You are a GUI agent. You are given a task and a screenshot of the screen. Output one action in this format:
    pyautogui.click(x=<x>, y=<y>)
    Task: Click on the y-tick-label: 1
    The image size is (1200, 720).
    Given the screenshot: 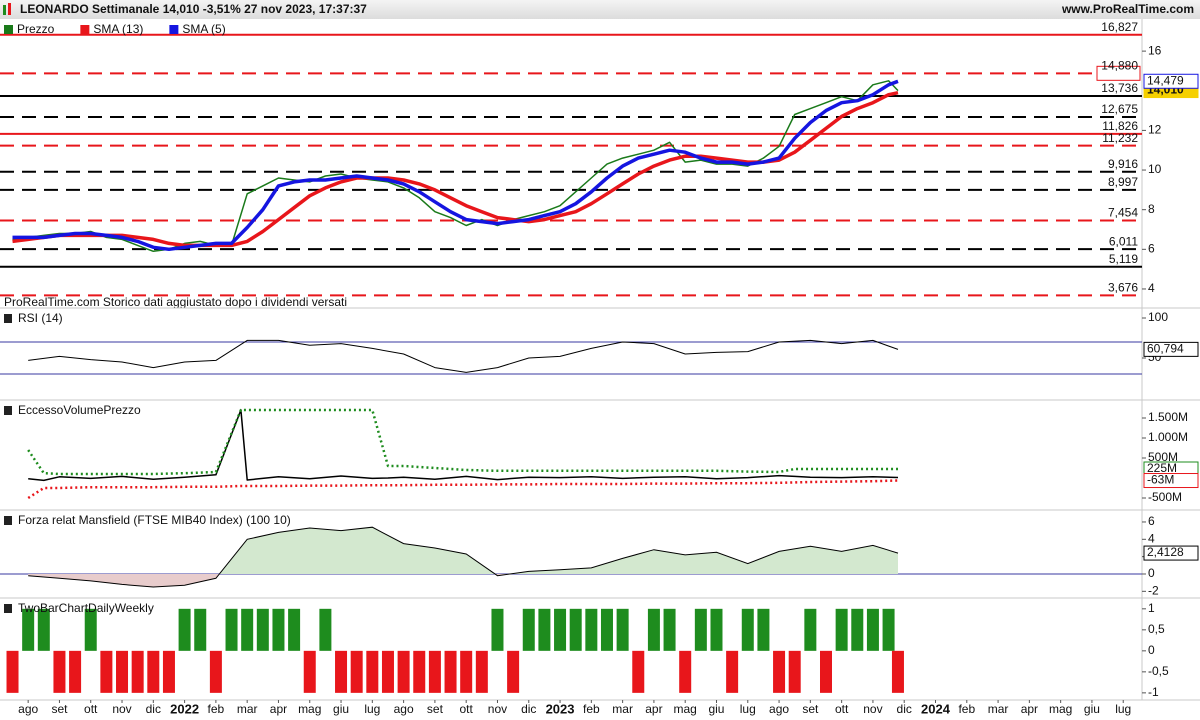 What is the action you would take?
    pyautogui.click(x=1151, y=608)
    